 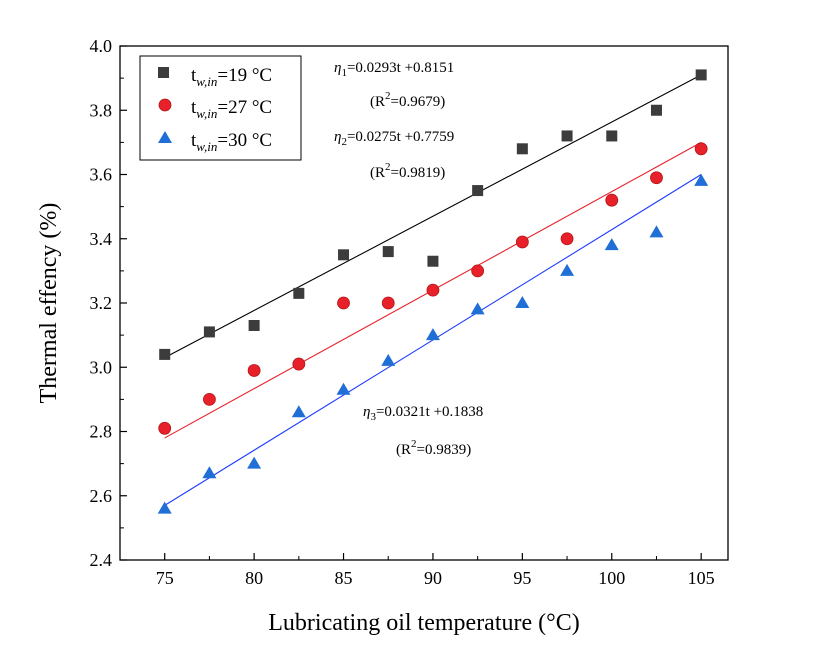 What do you see at coordinates (344, 578) in the screenshot?
I see `x-tick-label: 85` at bounding box center [344, 578].